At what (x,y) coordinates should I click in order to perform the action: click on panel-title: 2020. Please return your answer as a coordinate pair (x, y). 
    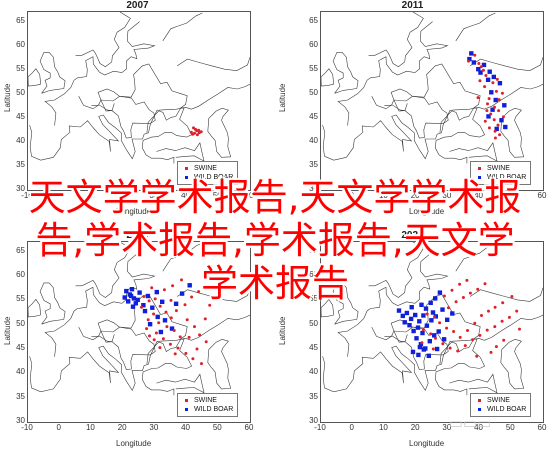
    Looking at the image, I should click on (412, 235).